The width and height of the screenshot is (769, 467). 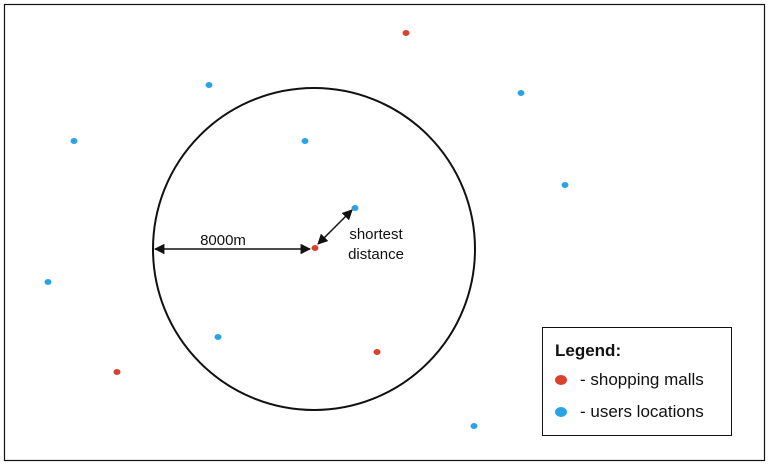 I want to click on shortest-distance-label-line1: shortest, so click(x=376, y=234).